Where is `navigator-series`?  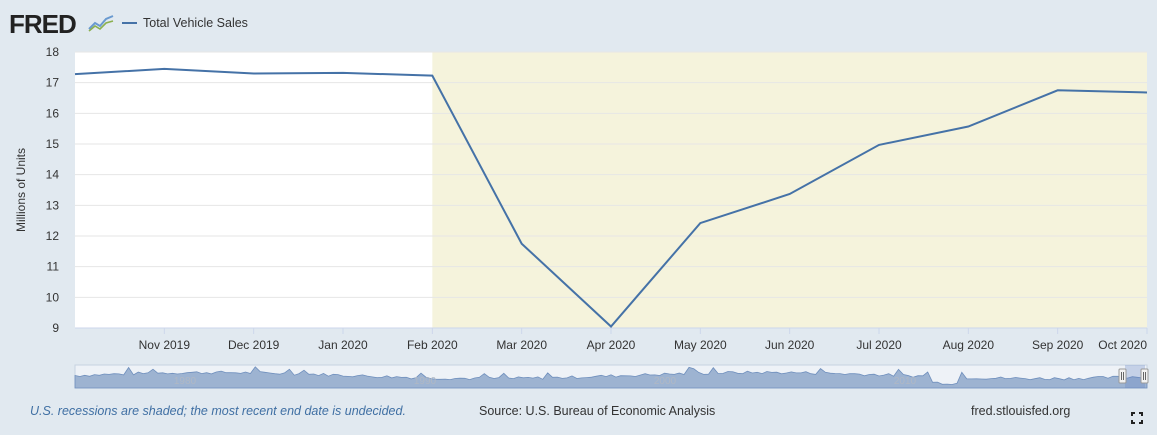 navigator-series is located at coordinates (611, 377).